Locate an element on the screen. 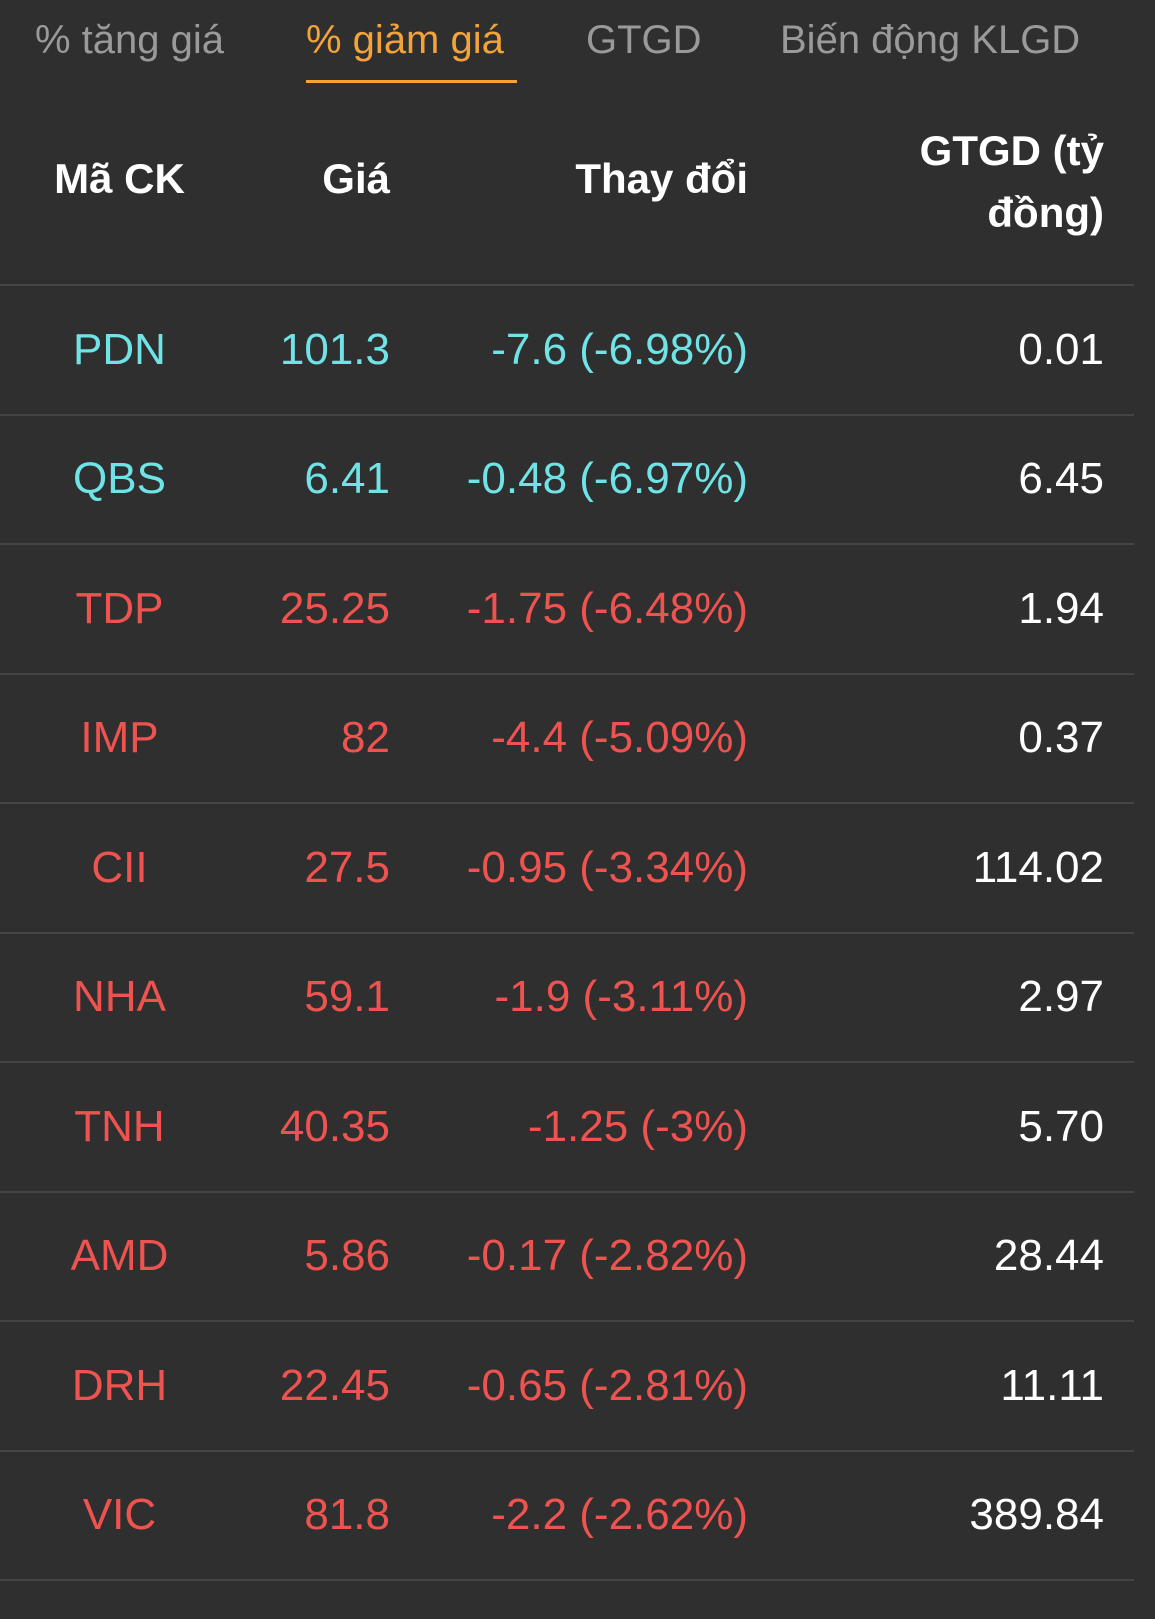 This screenshot has width=1155, height=1619. tab-percent-increase: % tăng giá is located at coordinates (130, 40).